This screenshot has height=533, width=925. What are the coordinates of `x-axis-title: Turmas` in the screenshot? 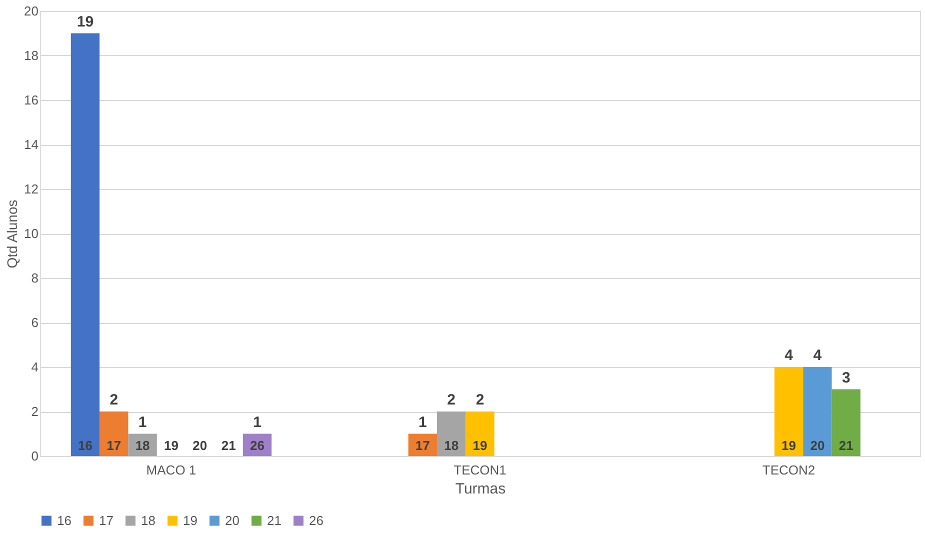 It's located at (480, 489).